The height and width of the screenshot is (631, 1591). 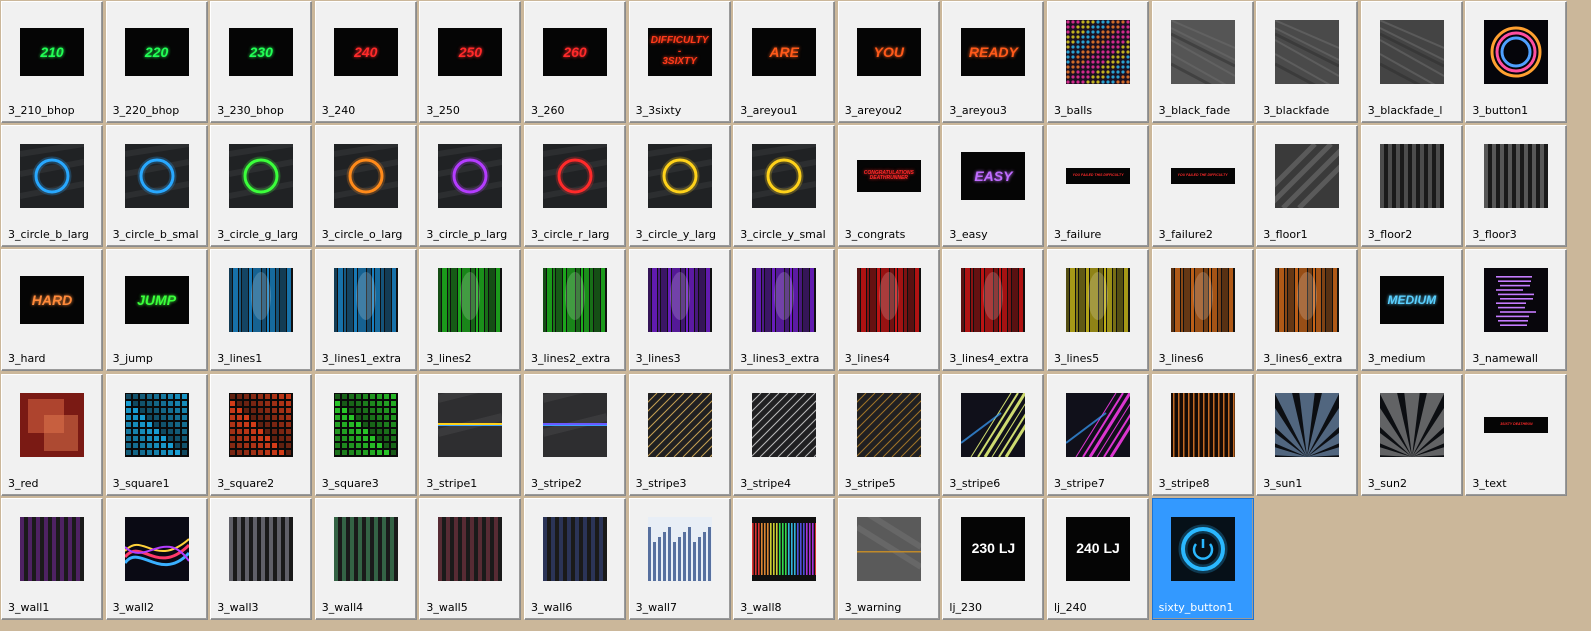 What do you see at coordinates (575, 310) in the screenshot?
I see `texture-tile-3_lines2_extra: 3_lines2_extra` at bounding box center [575, 310].